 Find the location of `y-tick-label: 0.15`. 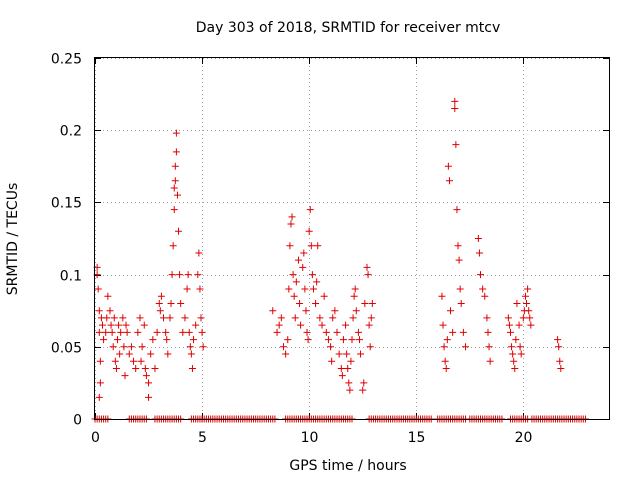

y-tick-label: 0.15 is located at coordinates (66, 204).